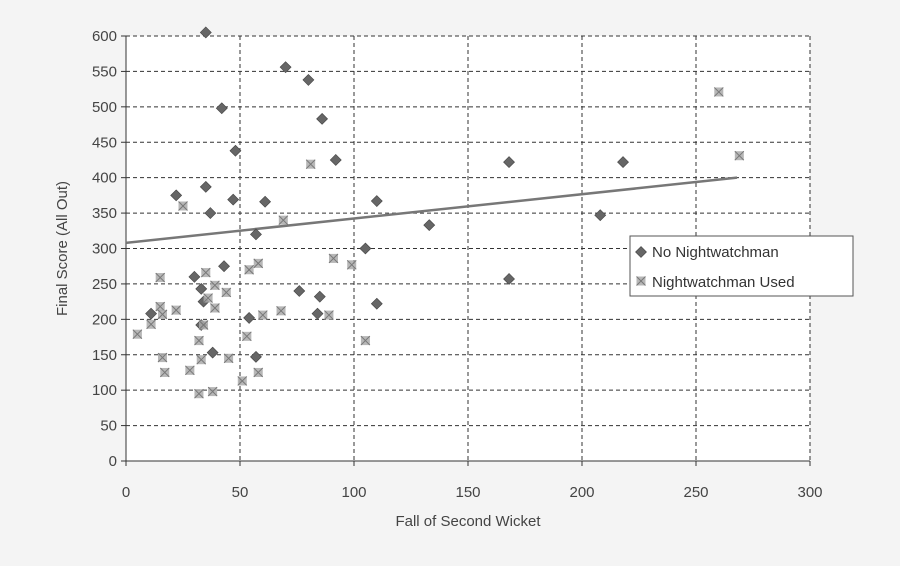  Describe the element at coordinates (468, 521) in the screenshot. I see `x-axis-label: Fall of Second Wicket` at that location.